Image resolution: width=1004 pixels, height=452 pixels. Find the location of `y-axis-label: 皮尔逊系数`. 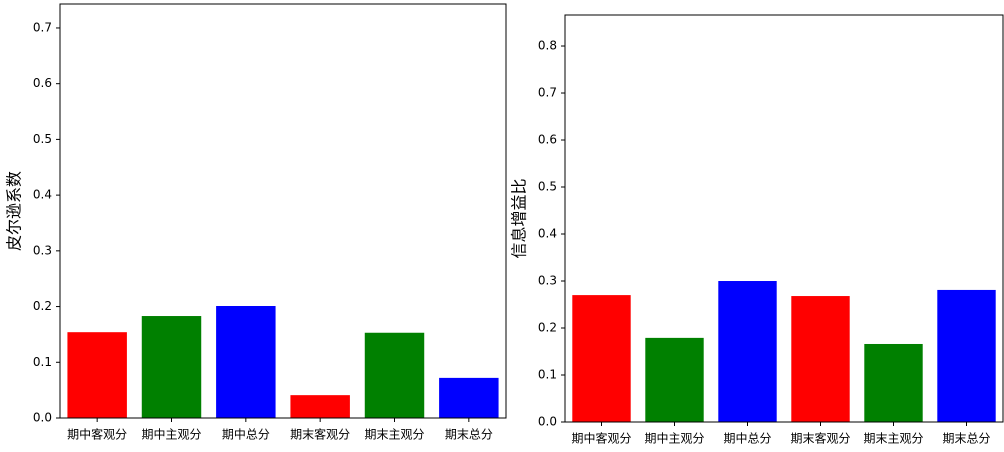

y-axis-label: 皮尔逊系数 is located at coordinates (14, 211).